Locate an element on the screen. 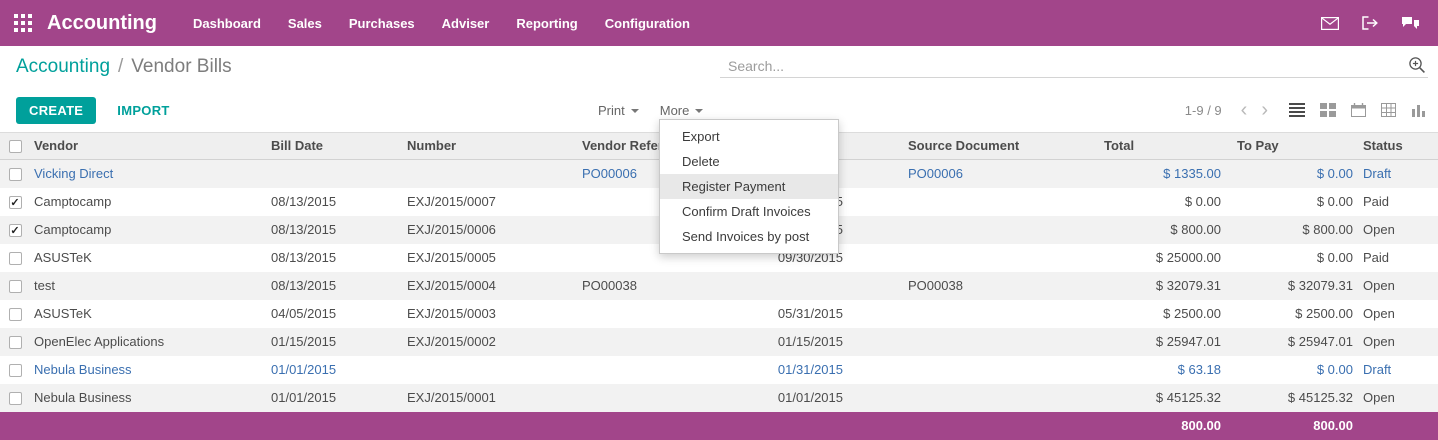 This screenshot has height=440, width=1438. cell-vendor: Nebula Business is located at coordinates (83, 397).